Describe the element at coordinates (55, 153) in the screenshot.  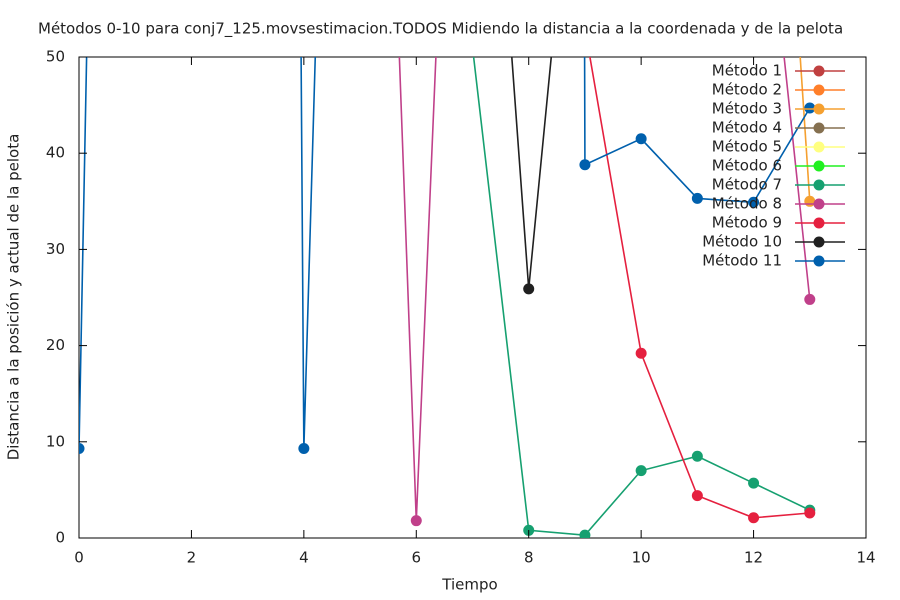
I see `y-tick-label: 40` at that location.